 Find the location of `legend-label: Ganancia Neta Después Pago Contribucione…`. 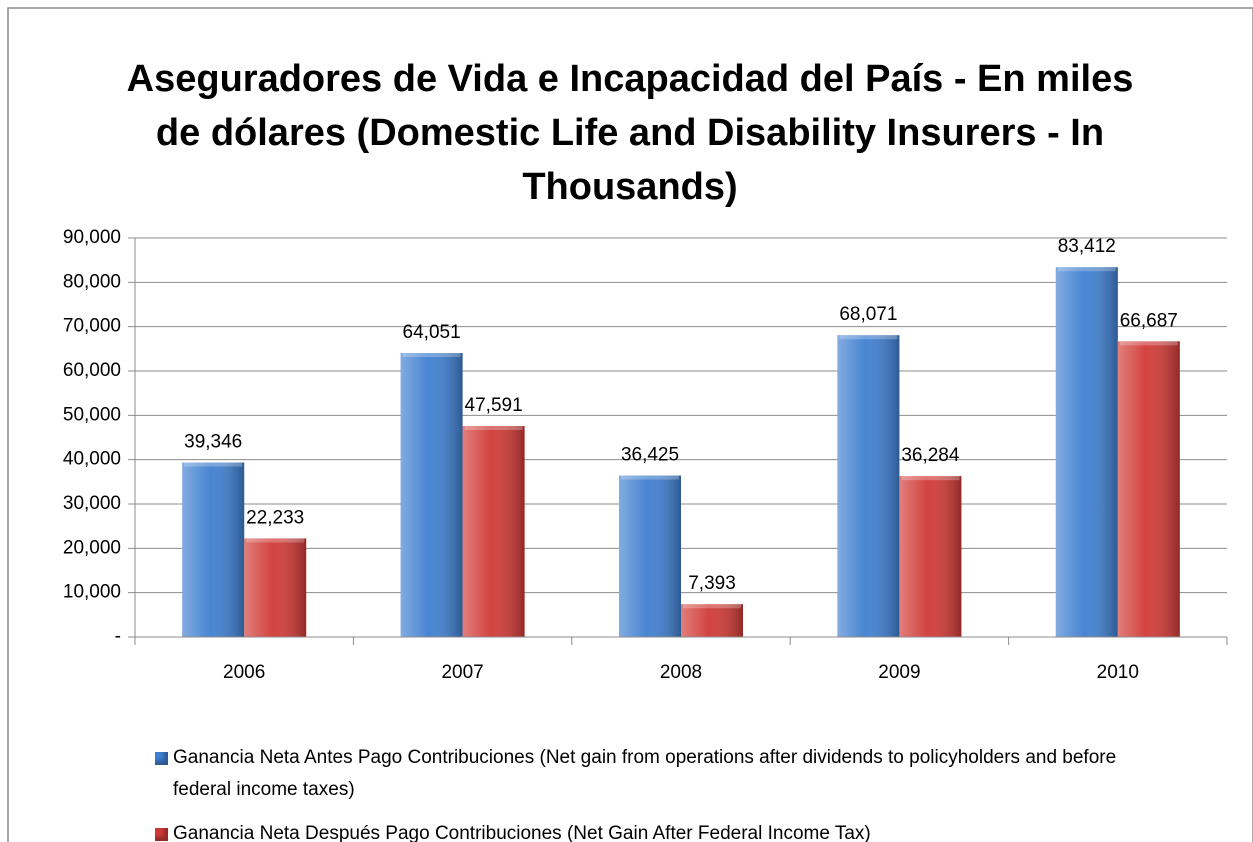

legend-label: Ganancia Neta Después Pago Contribucione… is located at coordinates (522, 832).